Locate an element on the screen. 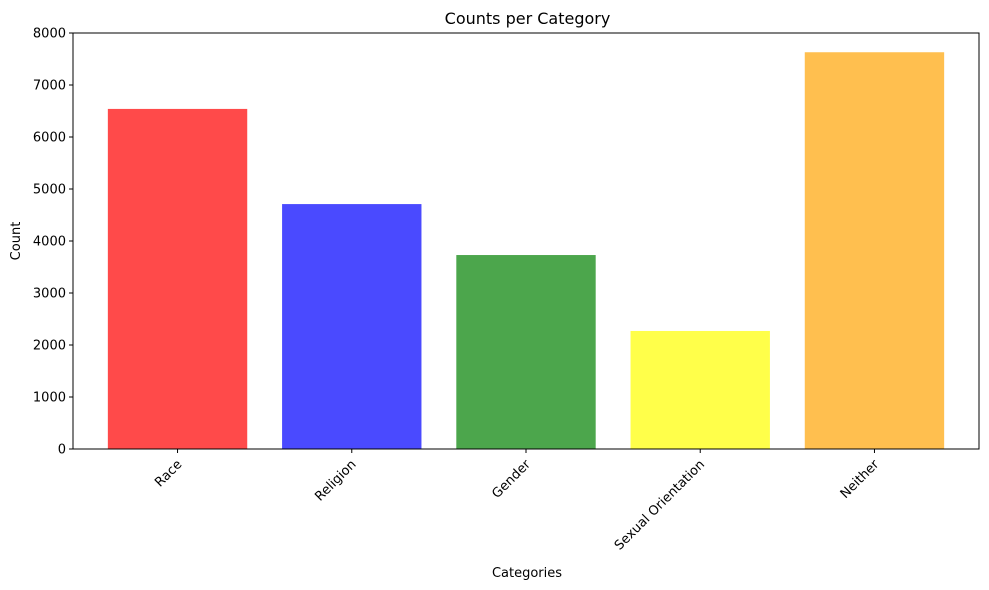  y-tick-label: 5000 is located at coordinates (49, 190).